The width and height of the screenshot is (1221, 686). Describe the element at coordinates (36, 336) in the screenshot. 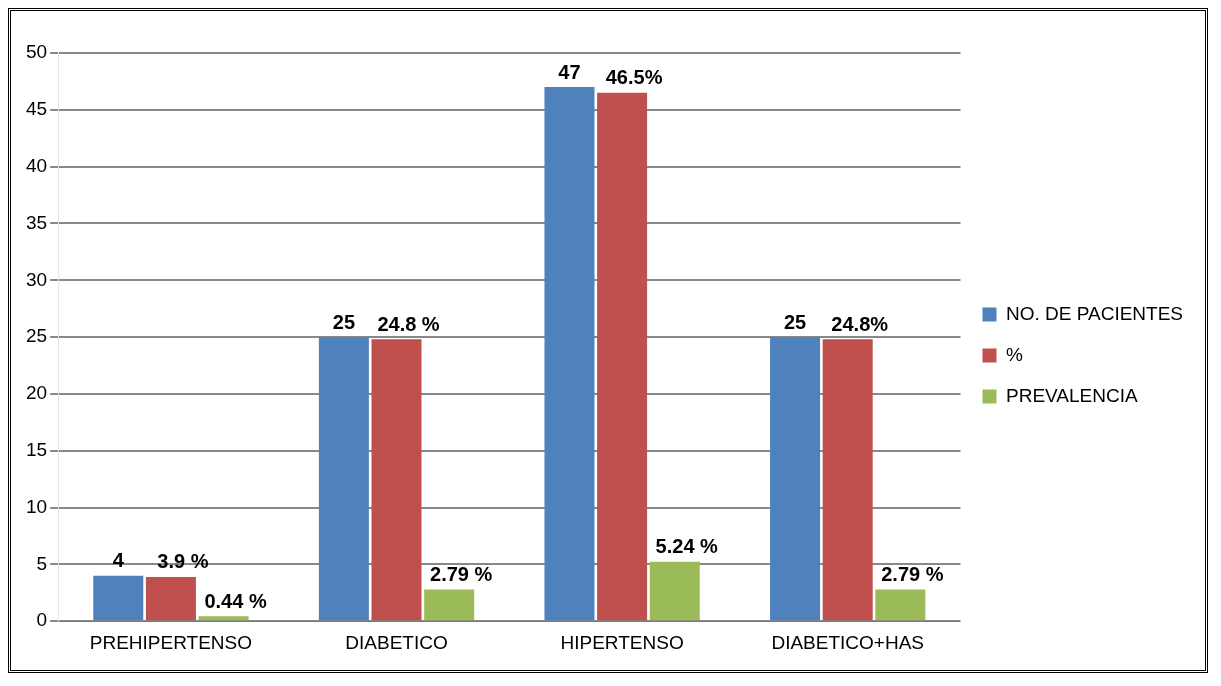

I see `y-tick-label: 25` at that location.